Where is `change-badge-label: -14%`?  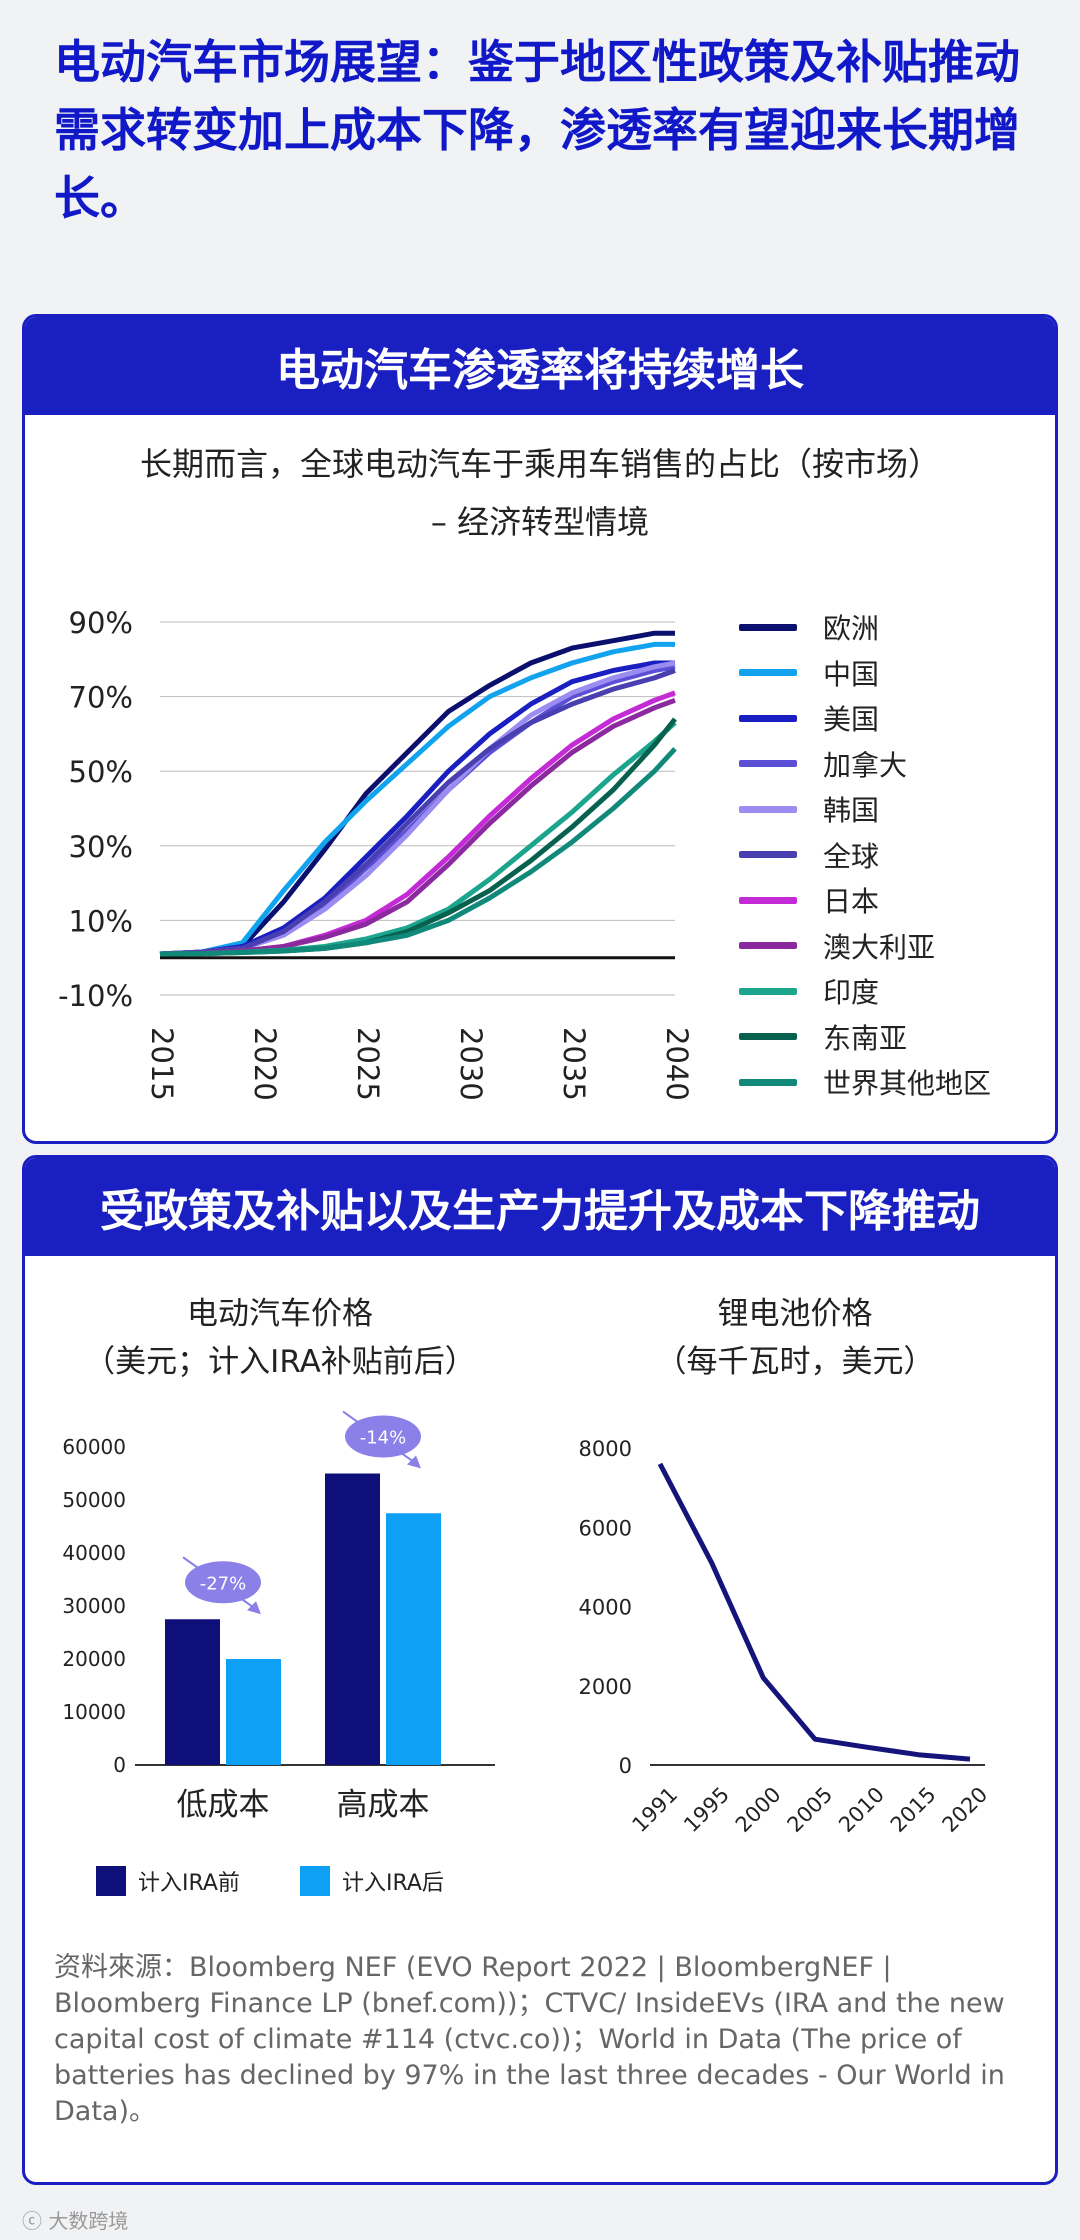
change-badge-label: -14% is located at coordinates (383, 1438).